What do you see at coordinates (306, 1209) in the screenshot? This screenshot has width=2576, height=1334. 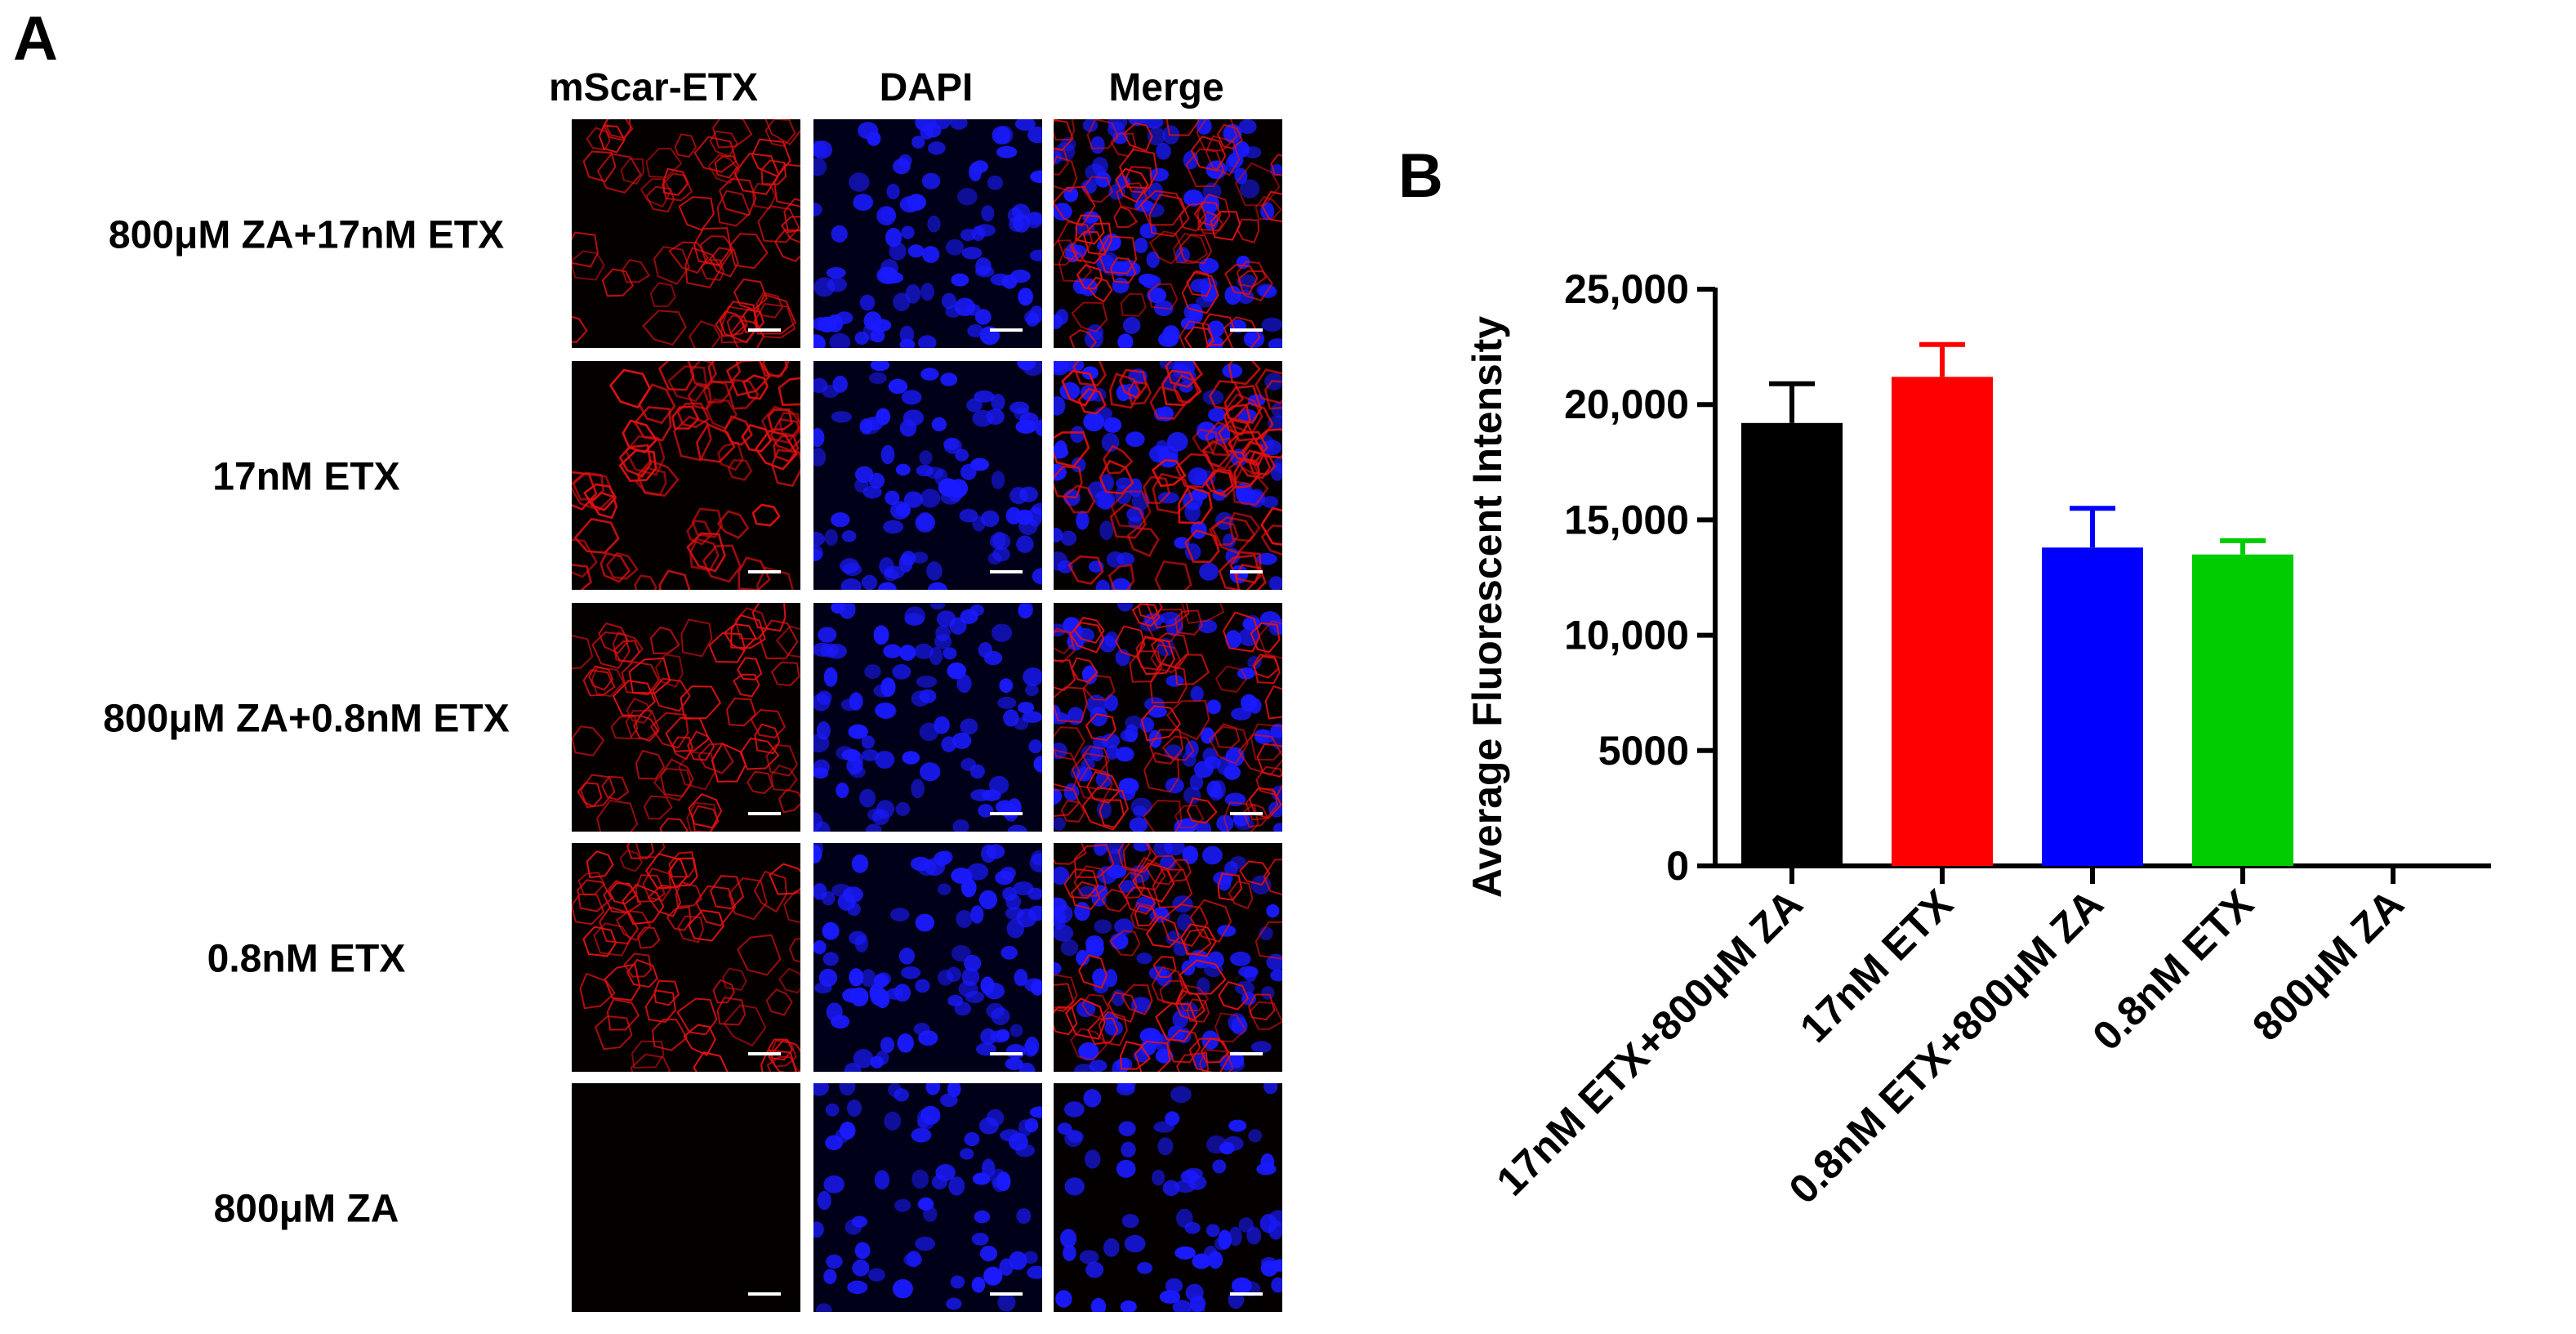 I see `row-label-800um-za: 800μM ZA` at bounding box center [306, 1209].